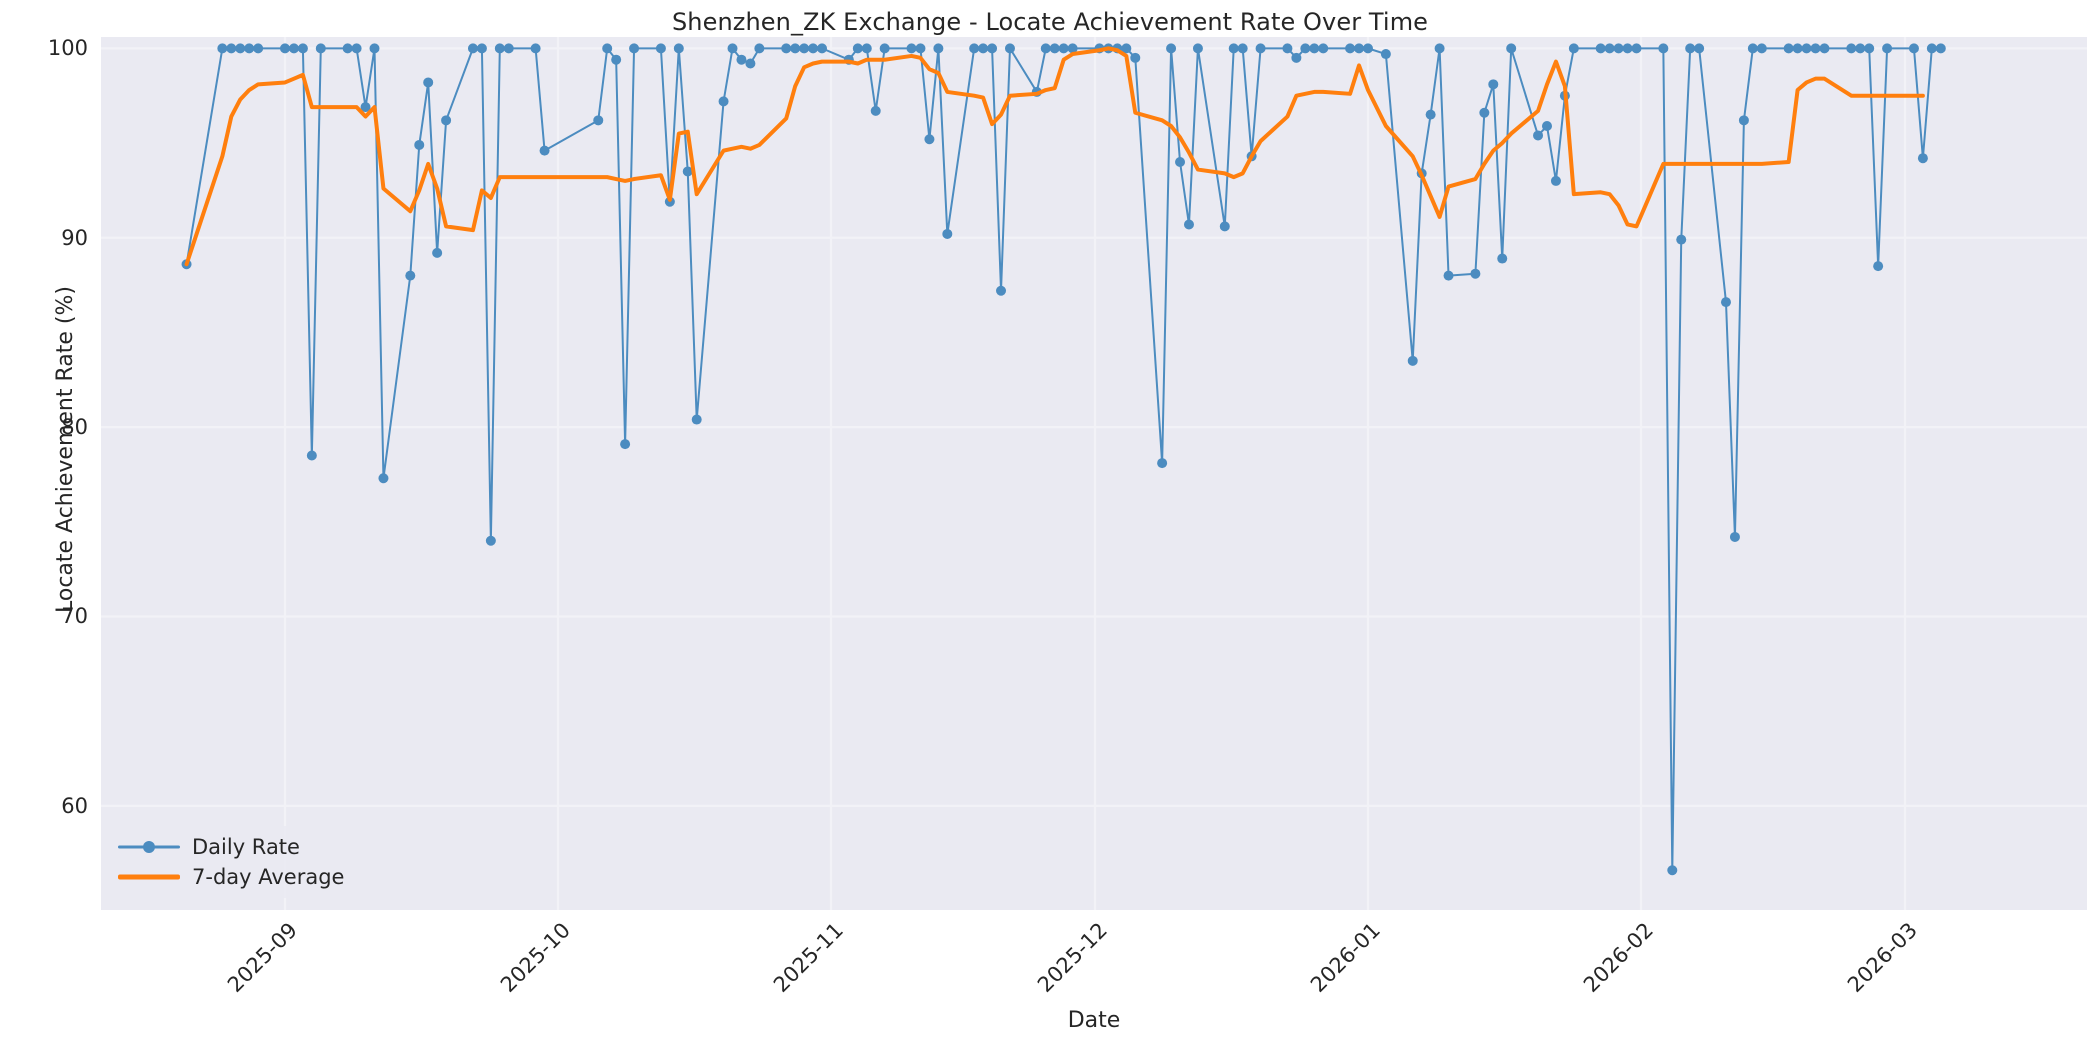  Describe the element at coordinates (262, 958) in the screenshot. I see `x-tick-label: 2025-09` at that location.